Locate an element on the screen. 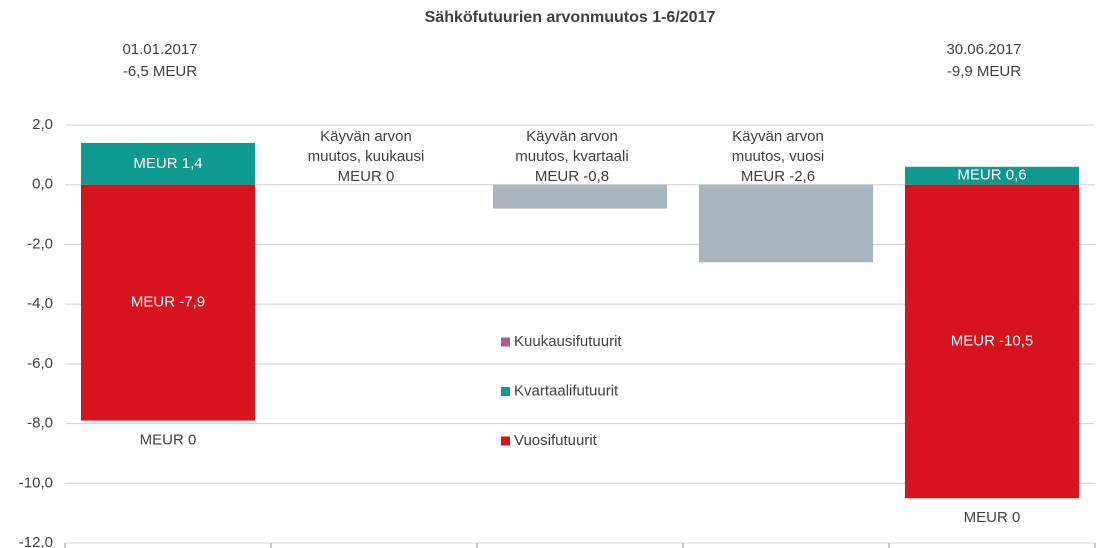  total-date: 01.01.2017 is located at coordinates (159, 49).